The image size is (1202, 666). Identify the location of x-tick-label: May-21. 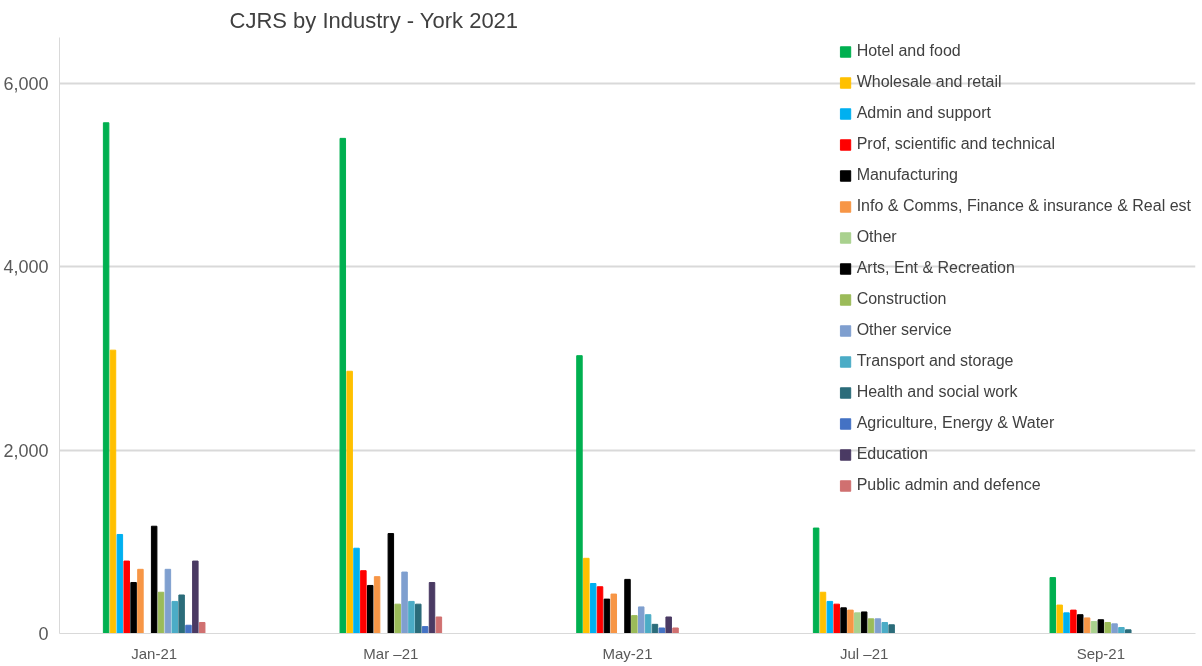
(627, 653).